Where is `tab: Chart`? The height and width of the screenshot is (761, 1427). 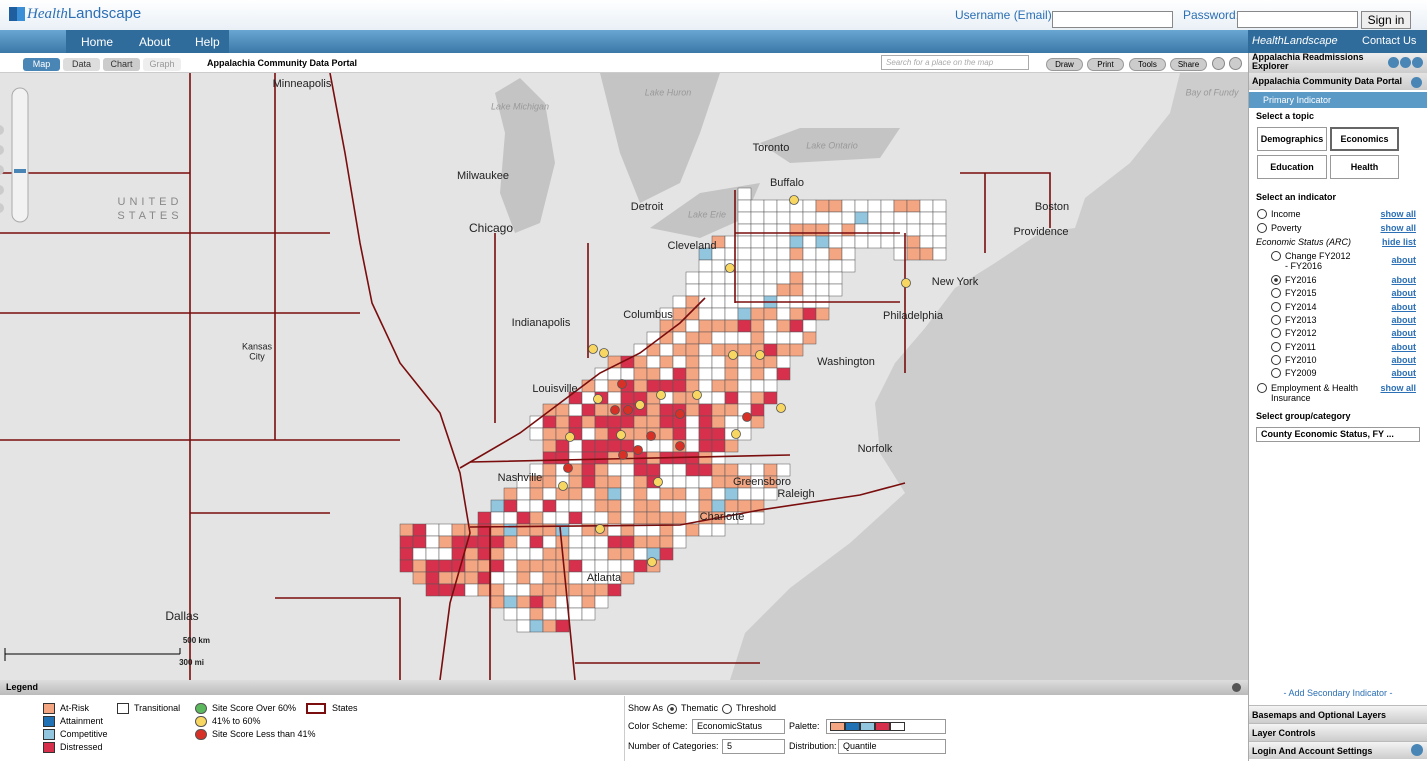 tab: Chart is located at coordinates (121, 64).